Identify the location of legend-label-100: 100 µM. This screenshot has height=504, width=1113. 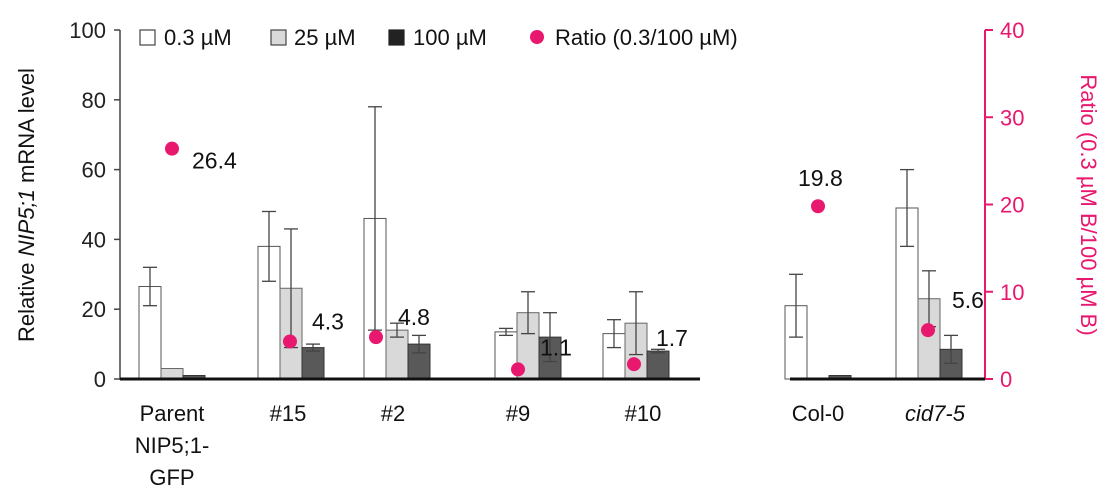
(450, 37).